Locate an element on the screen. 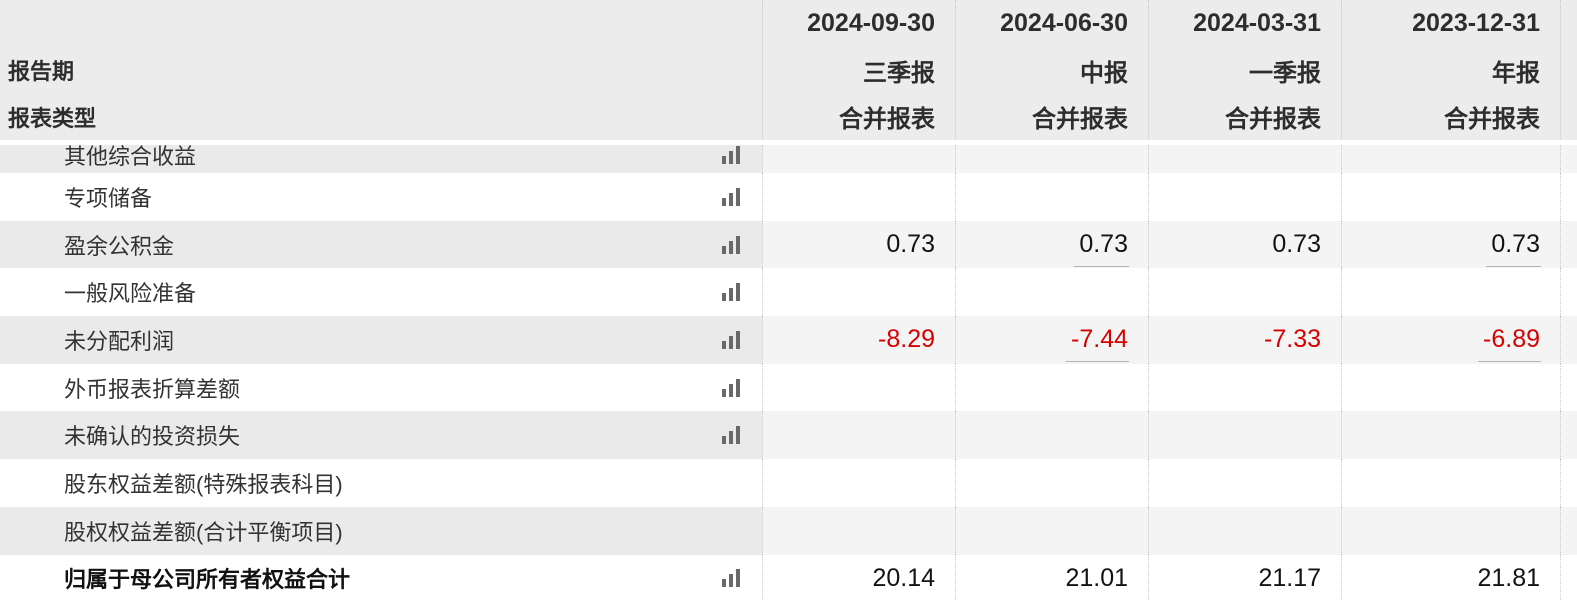  column-period: 中报 is located at coordinates (1104, 73).